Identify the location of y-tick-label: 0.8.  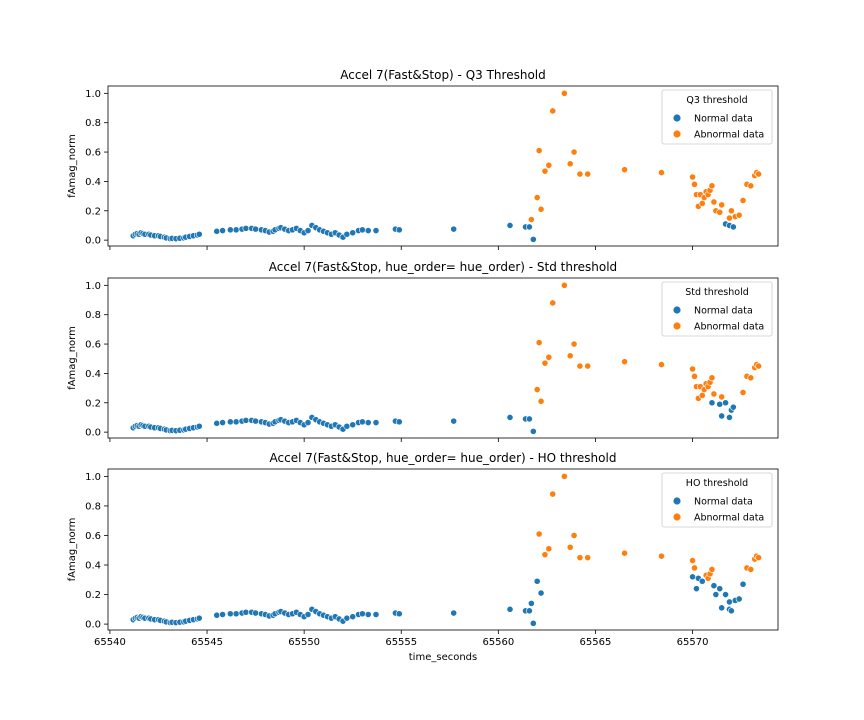
(93, 315).